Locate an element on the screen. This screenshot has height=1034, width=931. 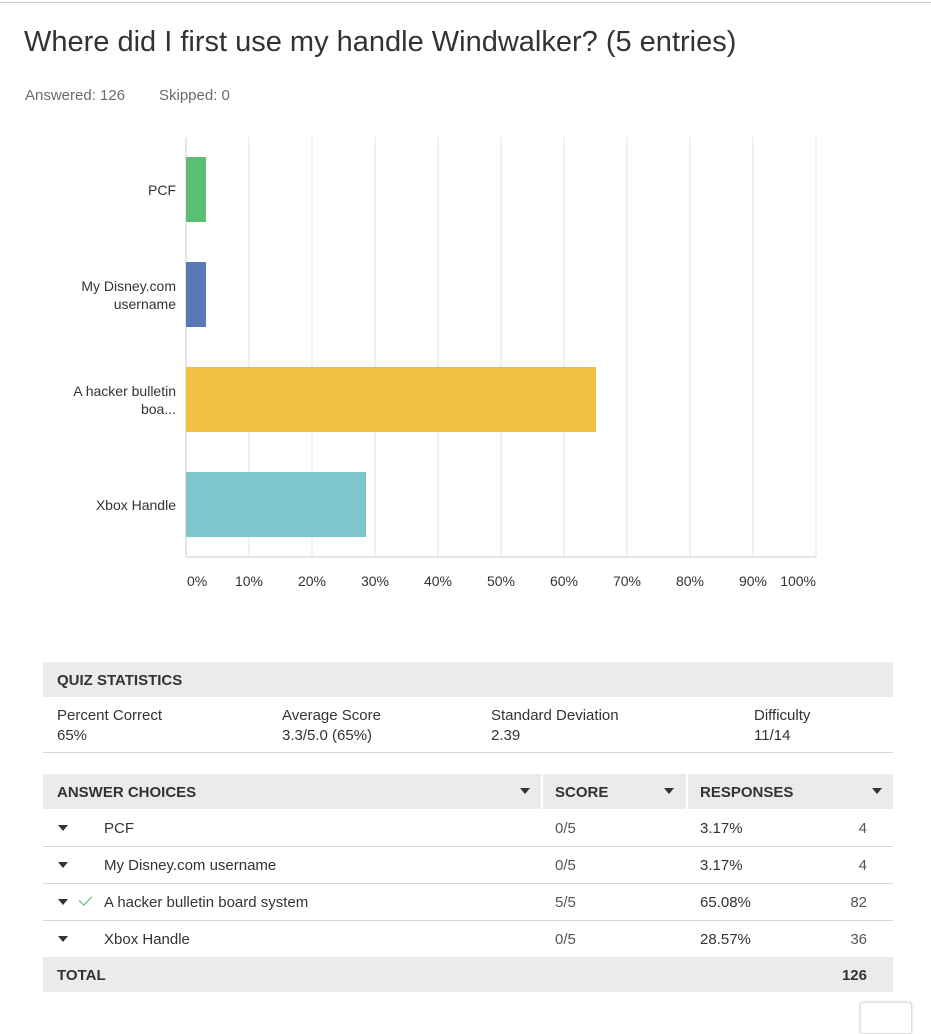
answered-count: Answered: 126 is located at coordinates (75, 95).